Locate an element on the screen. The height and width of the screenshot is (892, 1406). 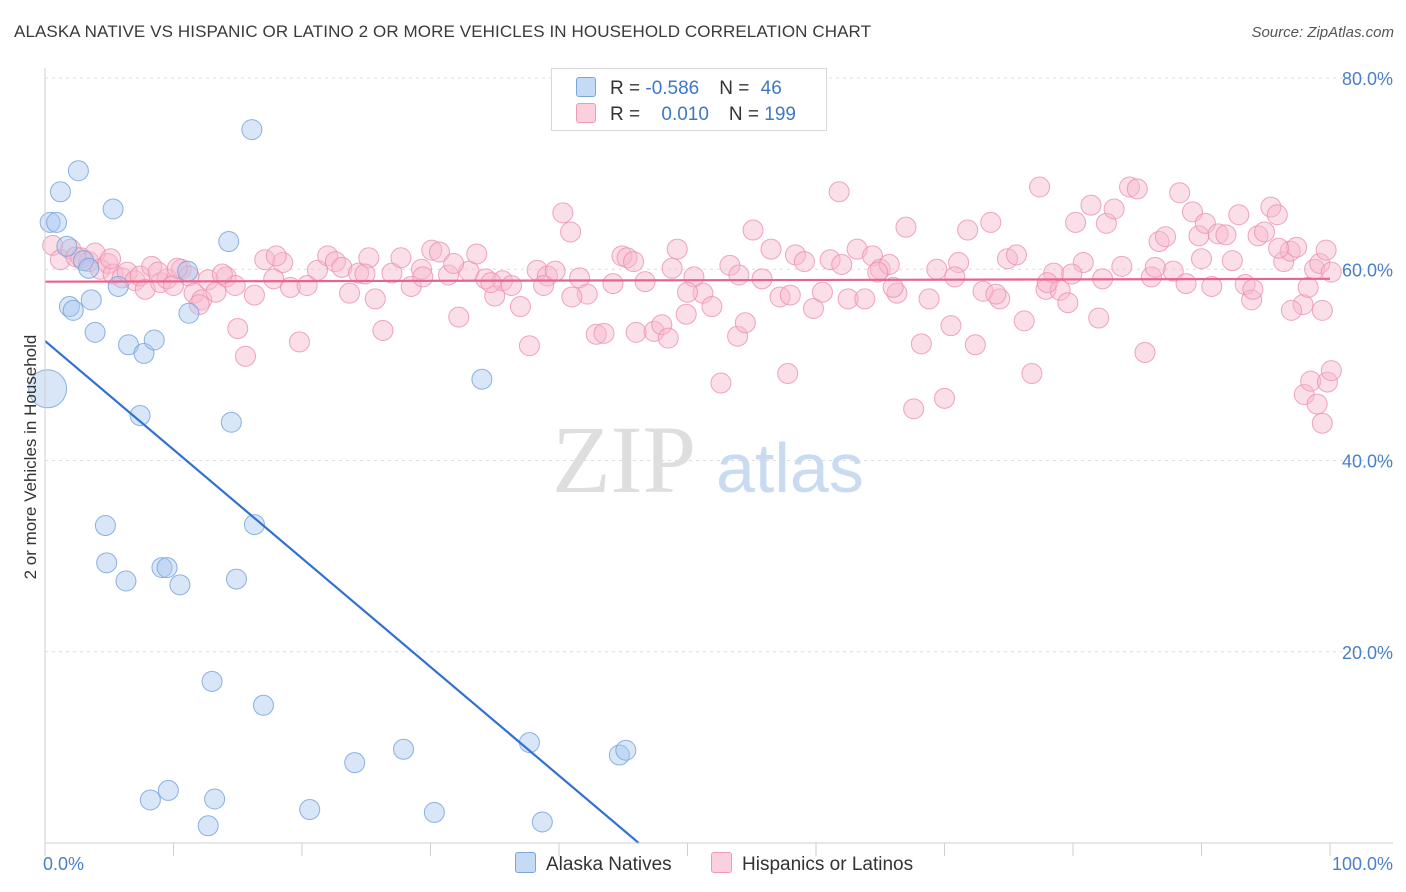
y-tick-label: 80.0% is located at coordinates (1367, 79).